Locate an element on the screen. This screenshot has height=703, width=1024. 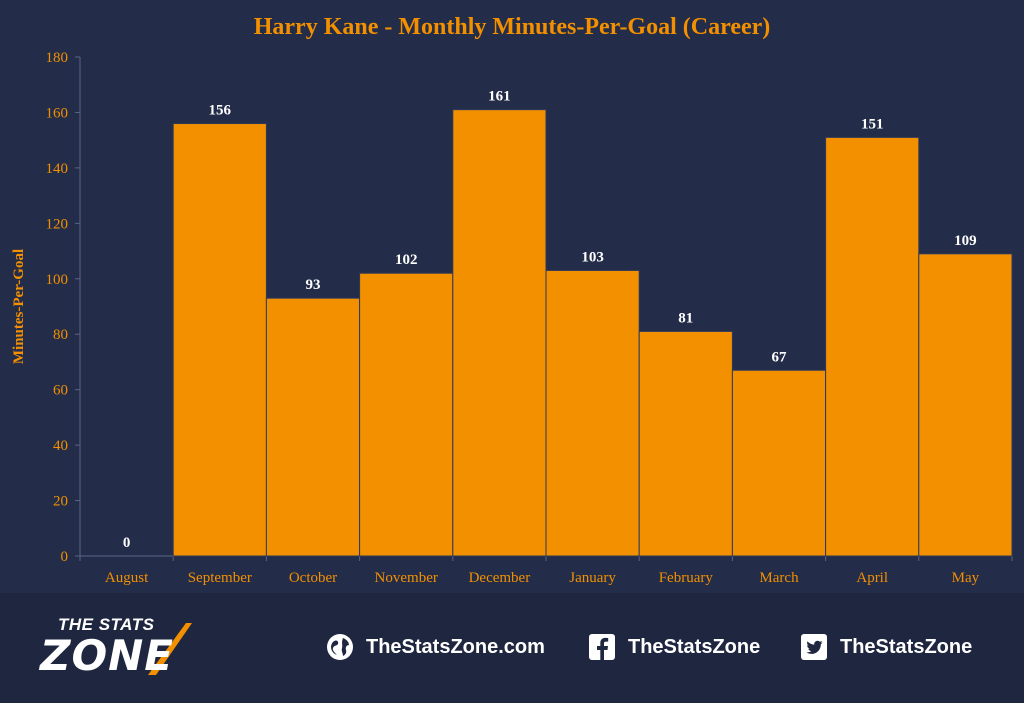
x-tick-label: February is located at coordinates (686, 578).